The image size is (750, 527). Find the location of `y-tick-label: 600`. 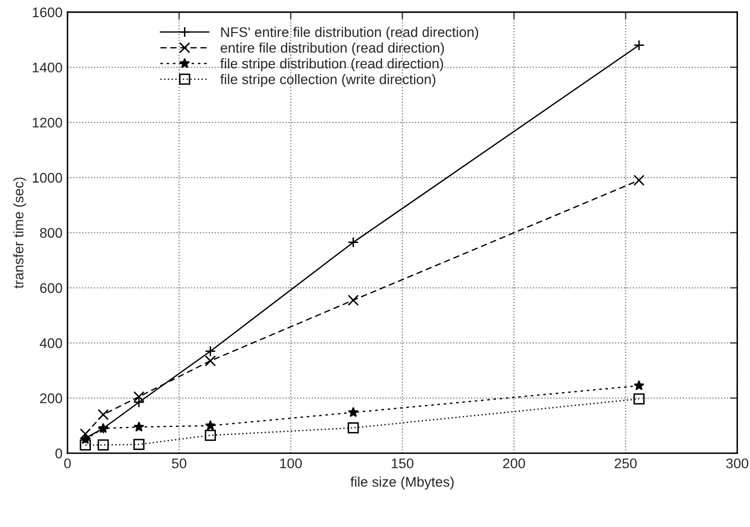

y-tick-label: 600 is located at coordinates (51, 288).